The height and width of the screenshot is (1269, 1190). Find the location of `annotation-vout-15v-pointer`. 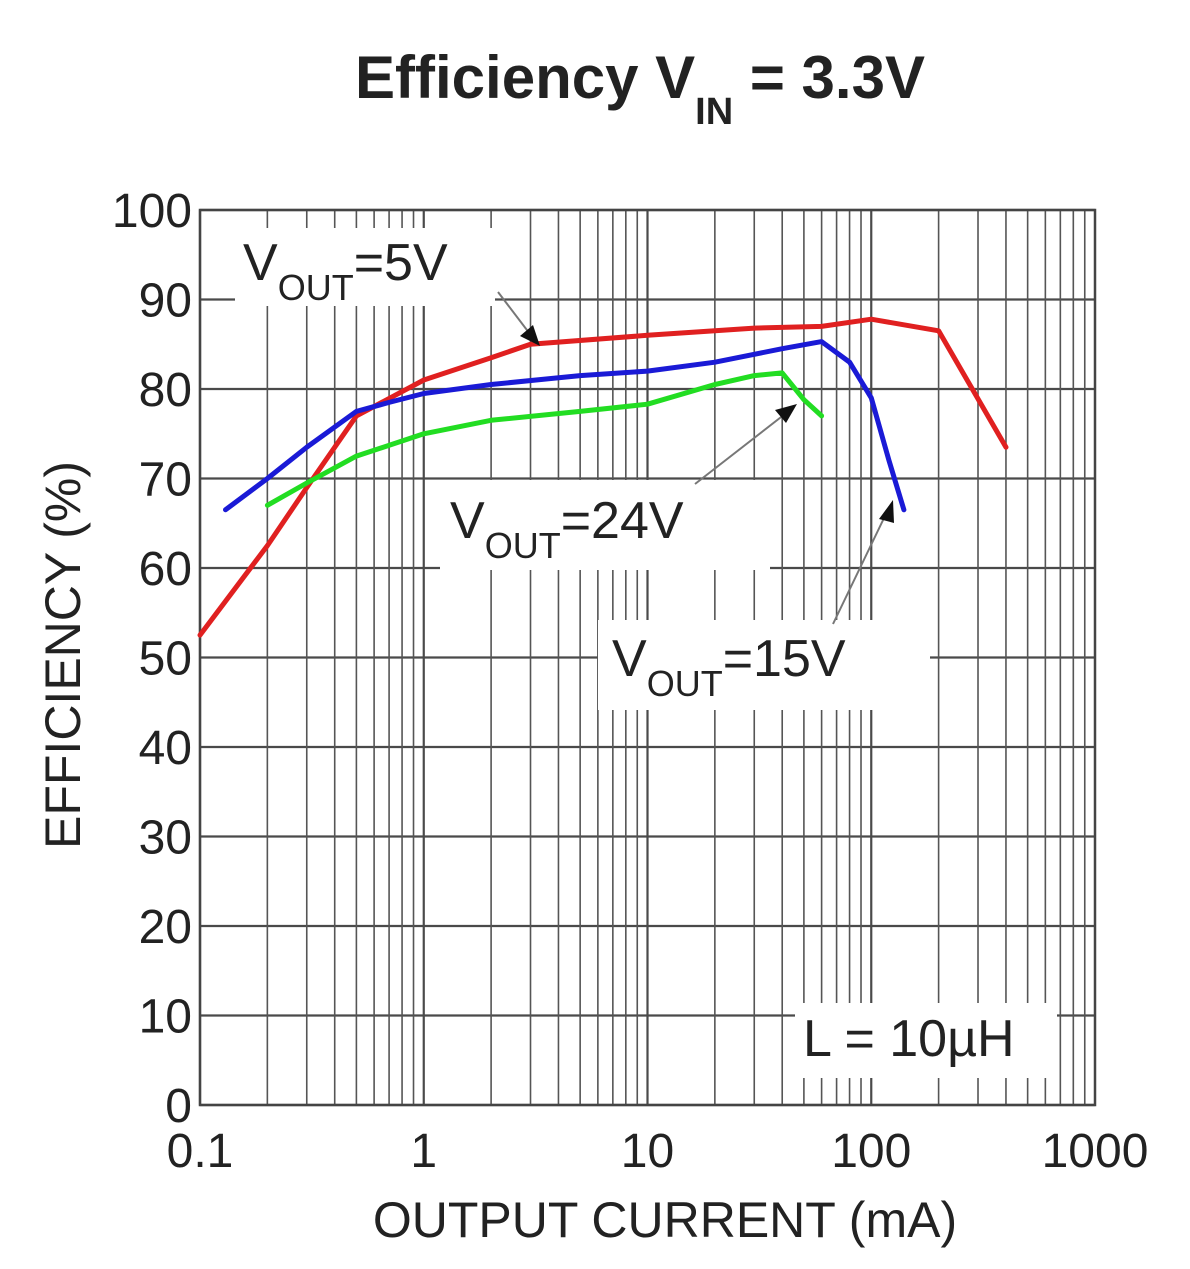

annotation-vout-15v-pointer is located at coordinates (859, 570).